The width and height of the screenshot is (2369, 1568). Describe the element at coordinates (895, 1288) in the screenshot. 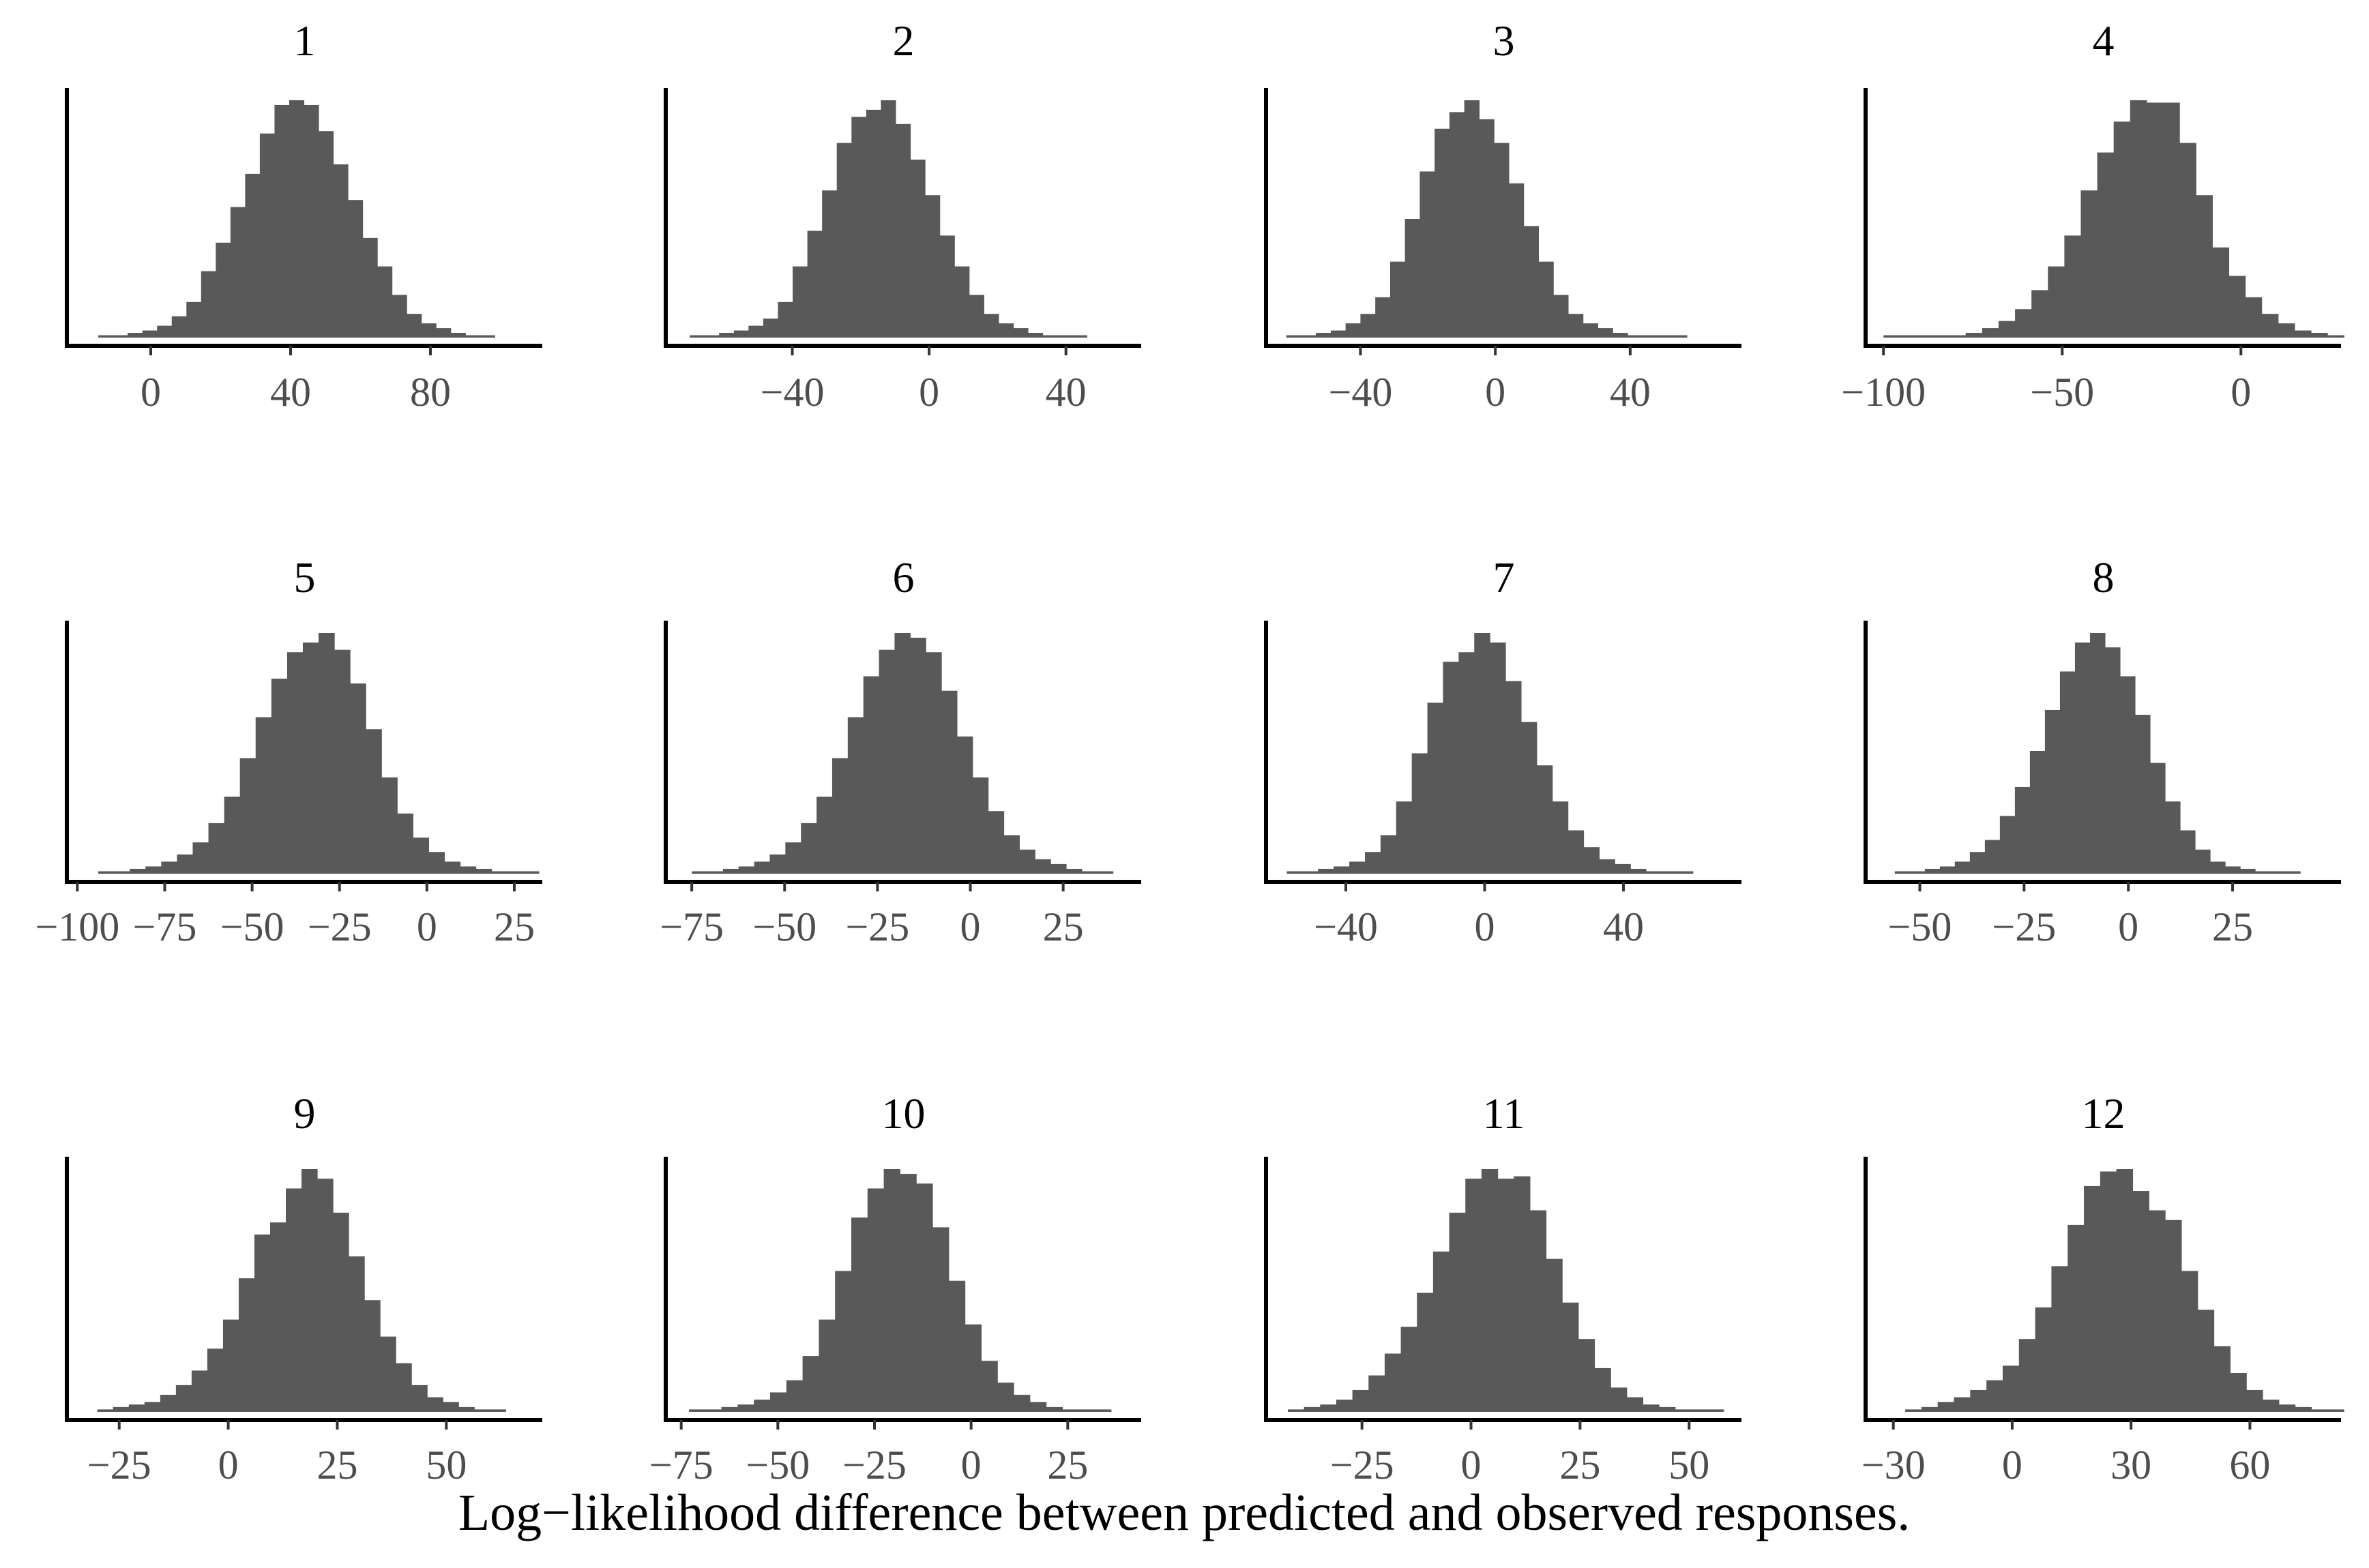

I see `histogram-panel-10: 10 −75 −50 −25 0 25` at that location.